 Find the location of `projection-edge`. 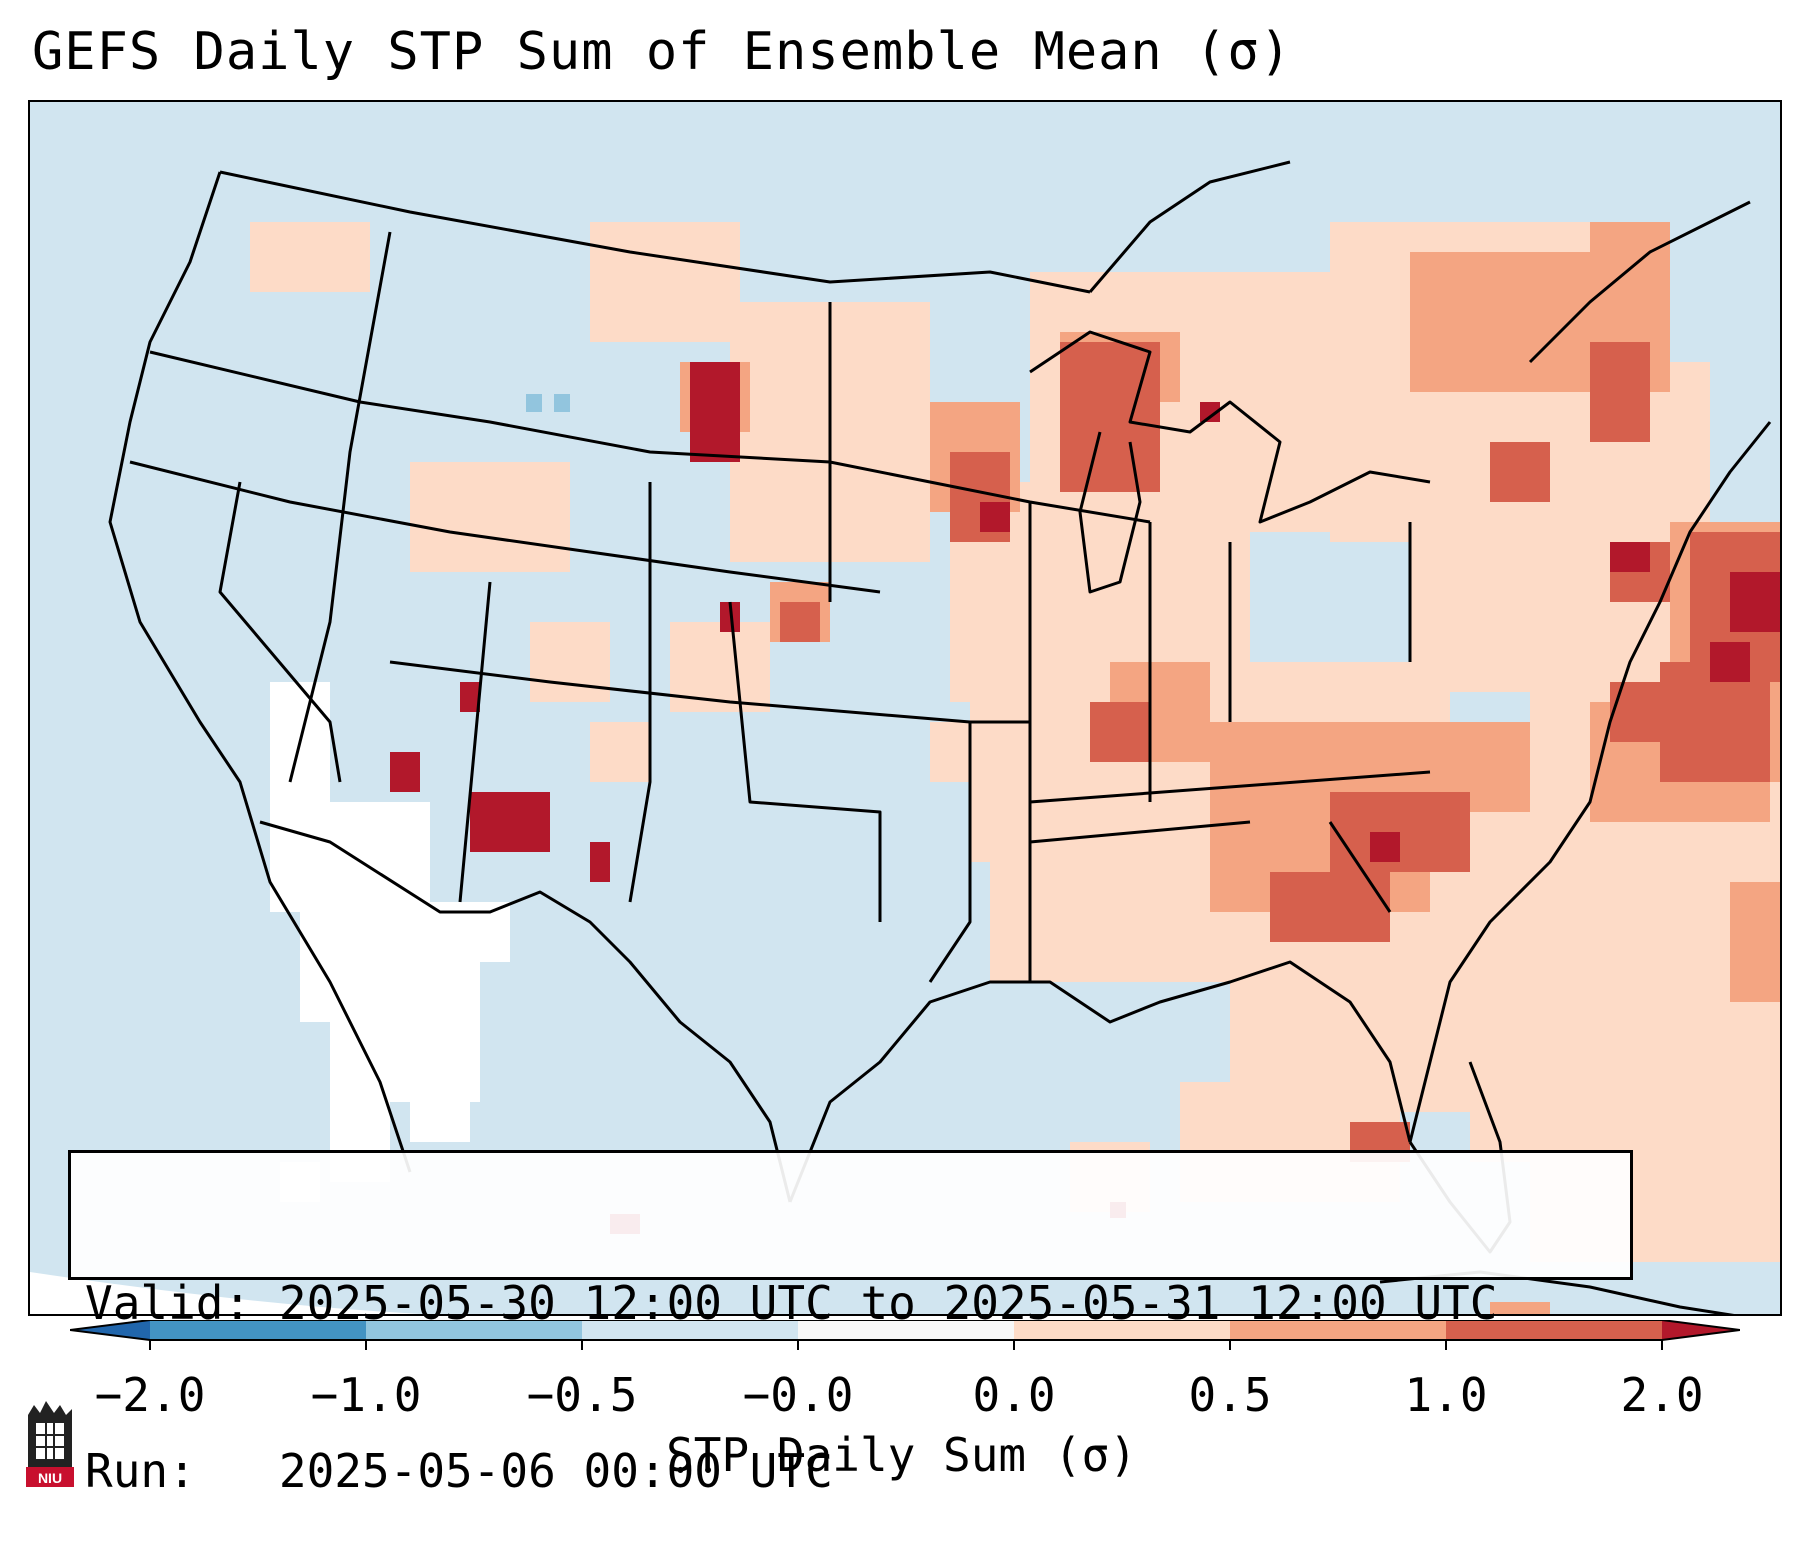

projection-edge is located at coordinates (226, 1293).